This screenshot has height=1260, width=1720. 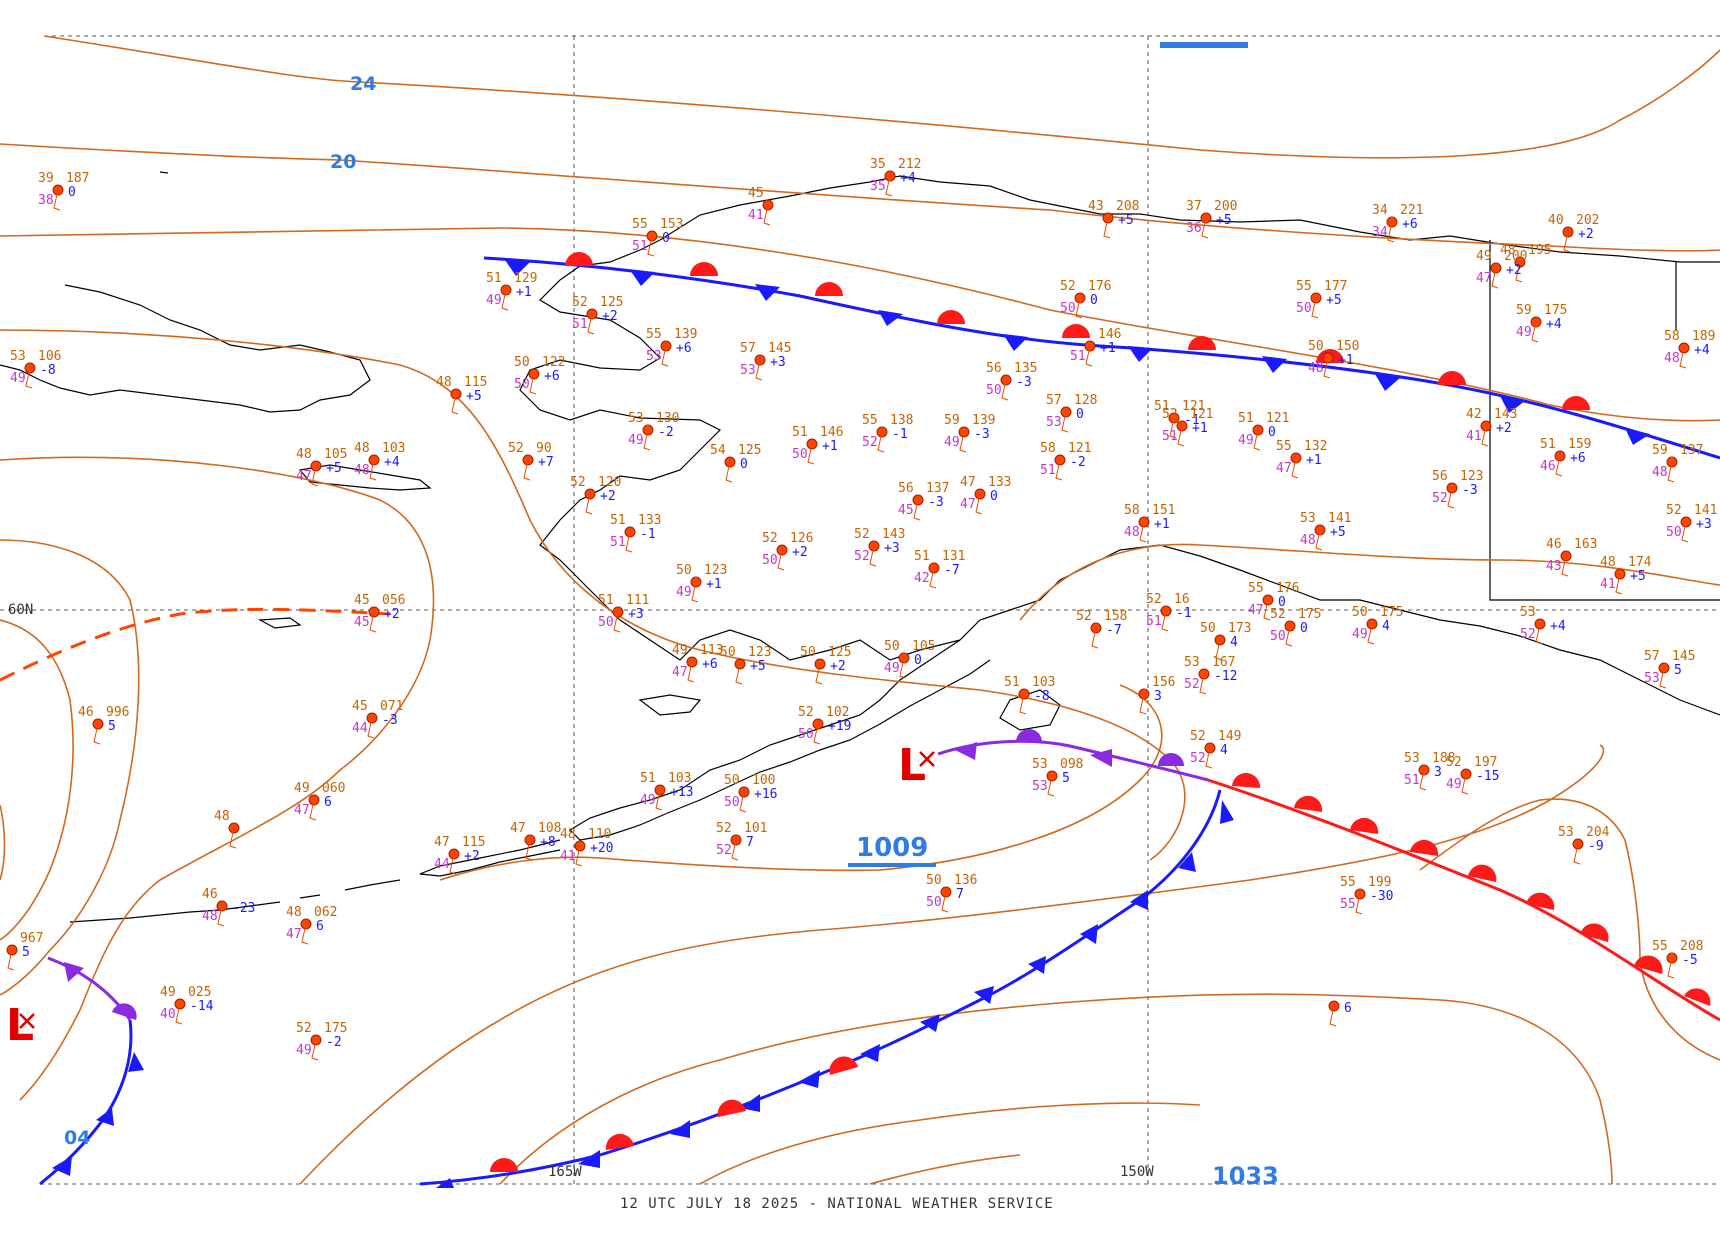 I want to click on station-pressure-change: 3, so click(x=1158, y=696).